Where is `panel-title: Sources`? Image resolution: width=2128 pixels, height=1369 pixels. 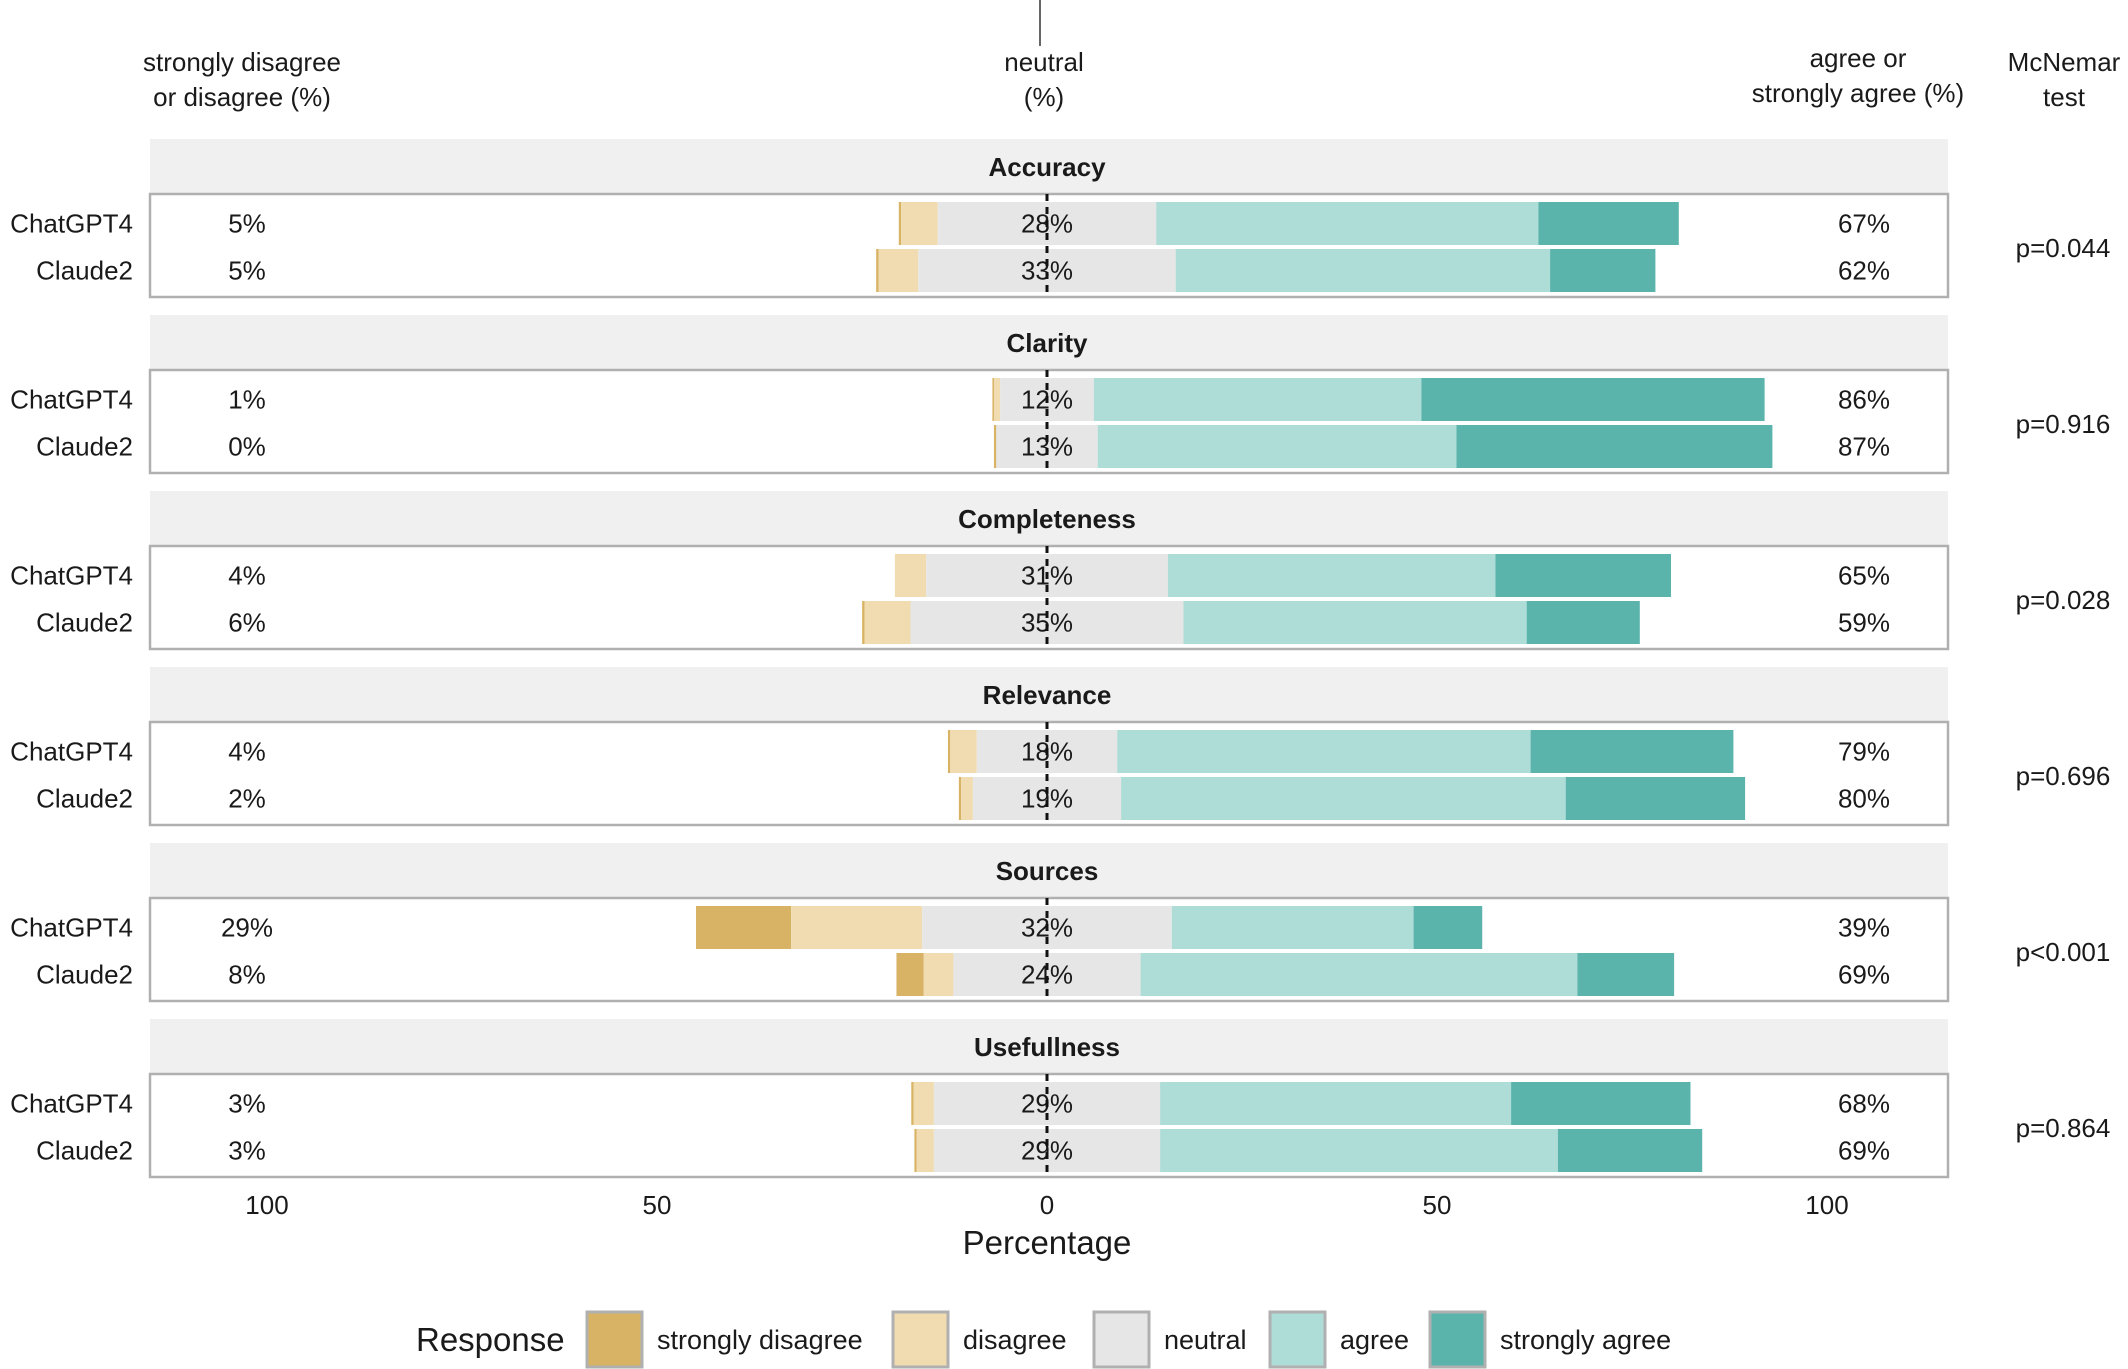
panel-title: Sources is located at coordinates (1047, 871).